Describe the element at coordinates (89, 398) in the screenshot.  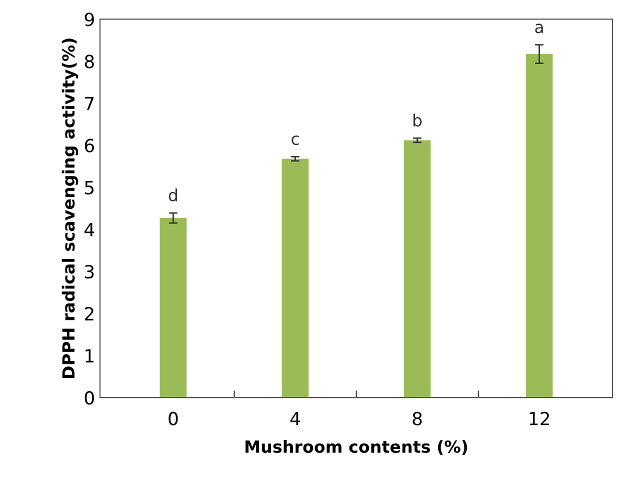
I see `y-tick-label: 0` at that location.